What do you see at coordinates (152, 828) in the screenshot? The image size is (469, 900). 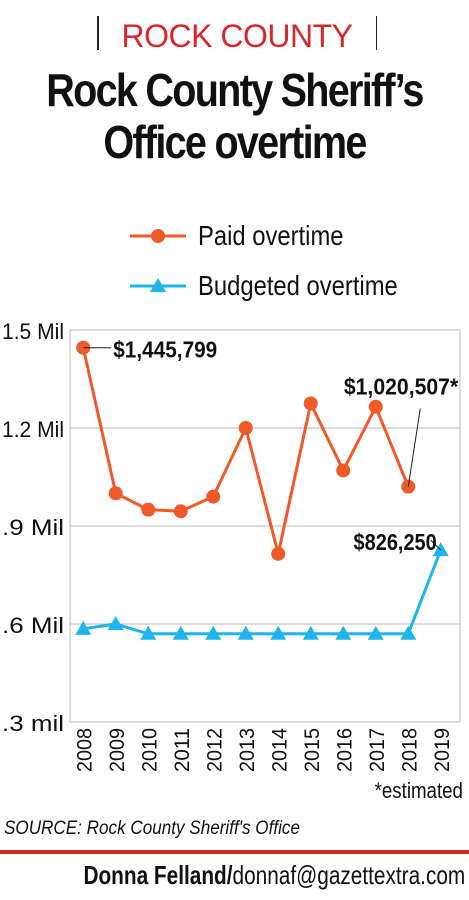 I see `source-note: SOURCE: Rock County Sheriff's Office` at bounding box center [152, 828].